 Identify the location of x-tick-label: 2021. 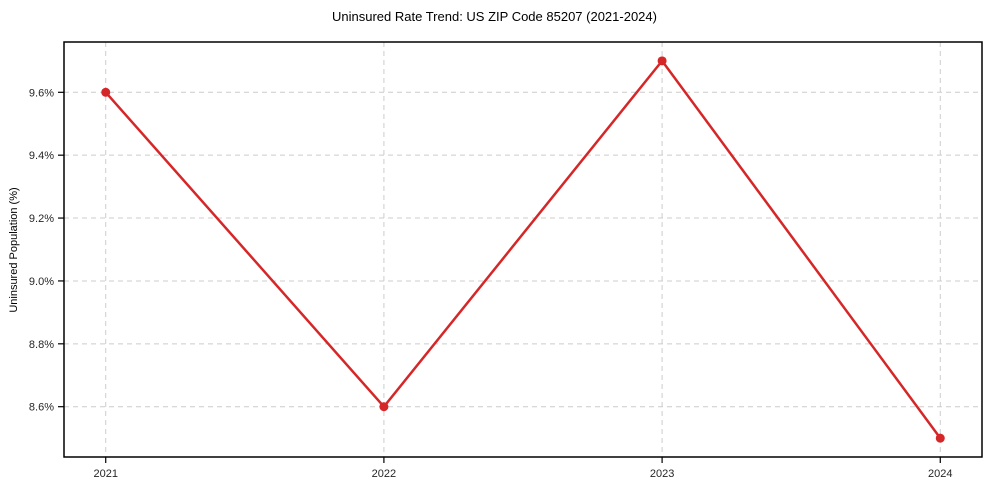
(105, 474).